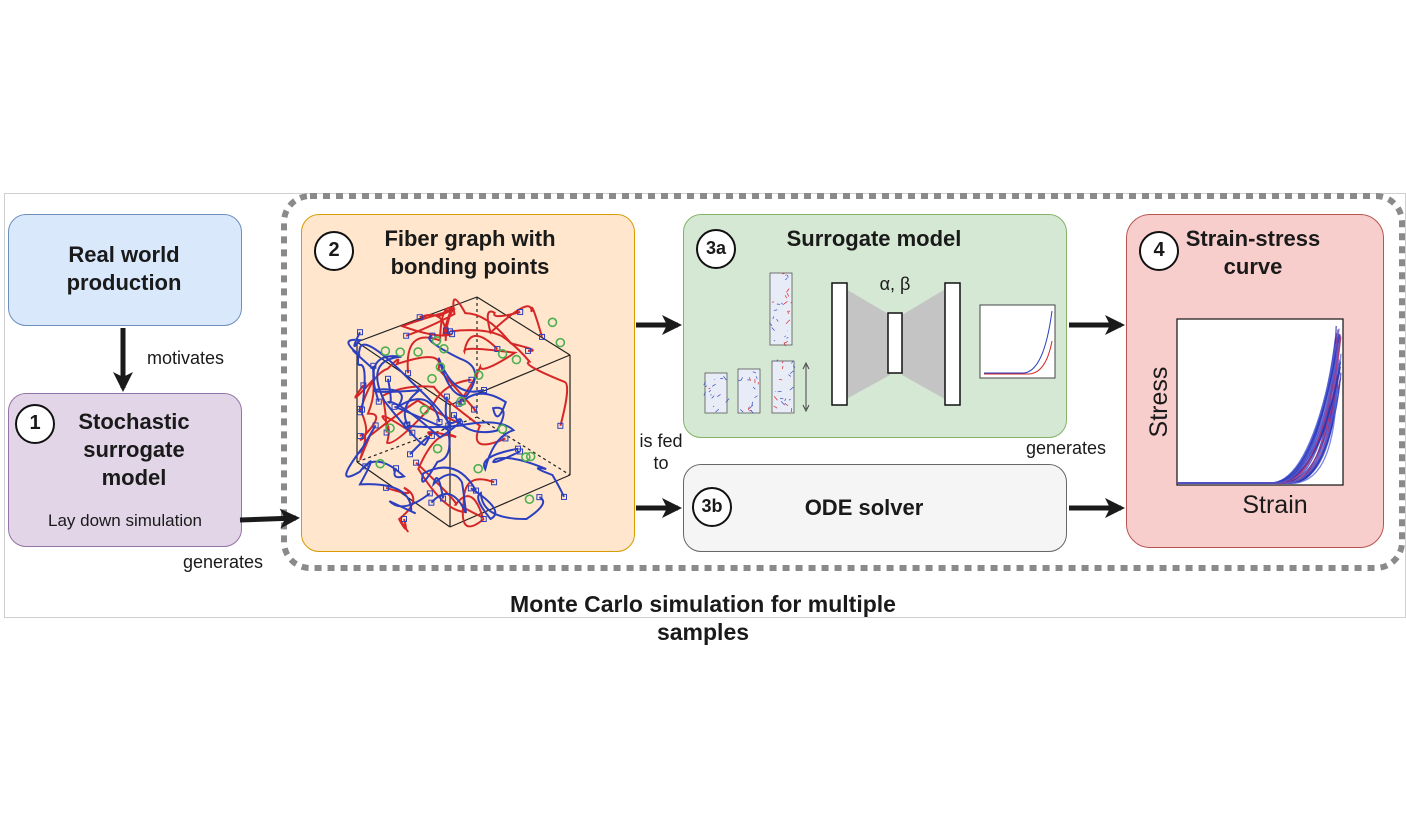 The height and width of the screenshot is (820, 1406). What do you see at coordinates (125, 520) in the screenshot?
I see `stochastic-subtitle: Lay down simulation` at bounding box center [125, 520].